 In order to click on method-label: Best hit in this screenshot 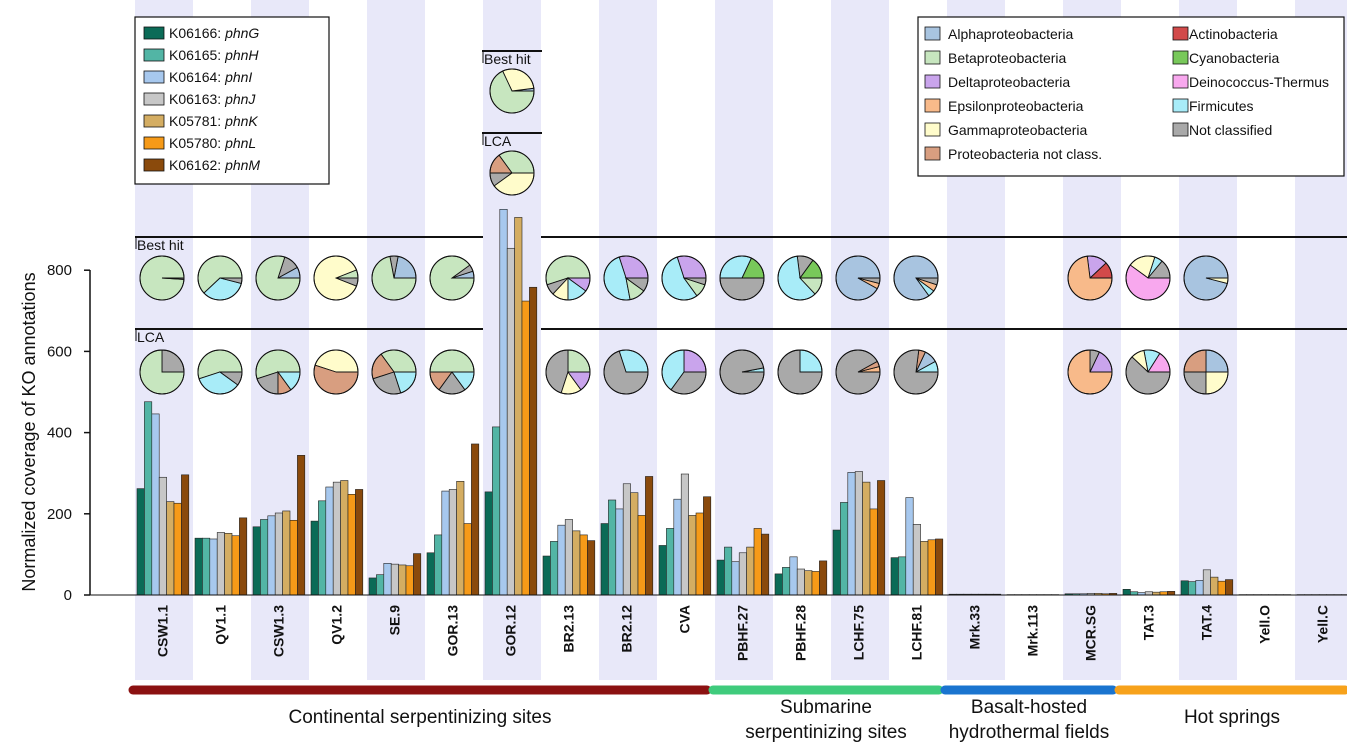, I will do `click(160, 245)`.